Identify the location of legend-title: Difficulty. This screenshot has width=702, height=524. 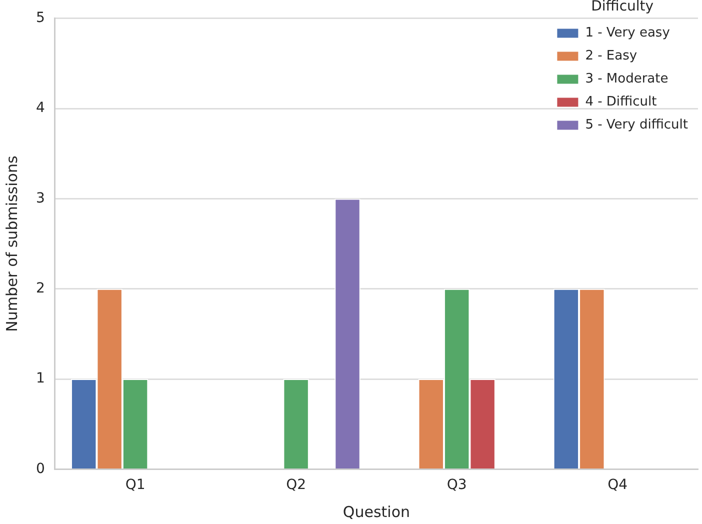
(622, 7).